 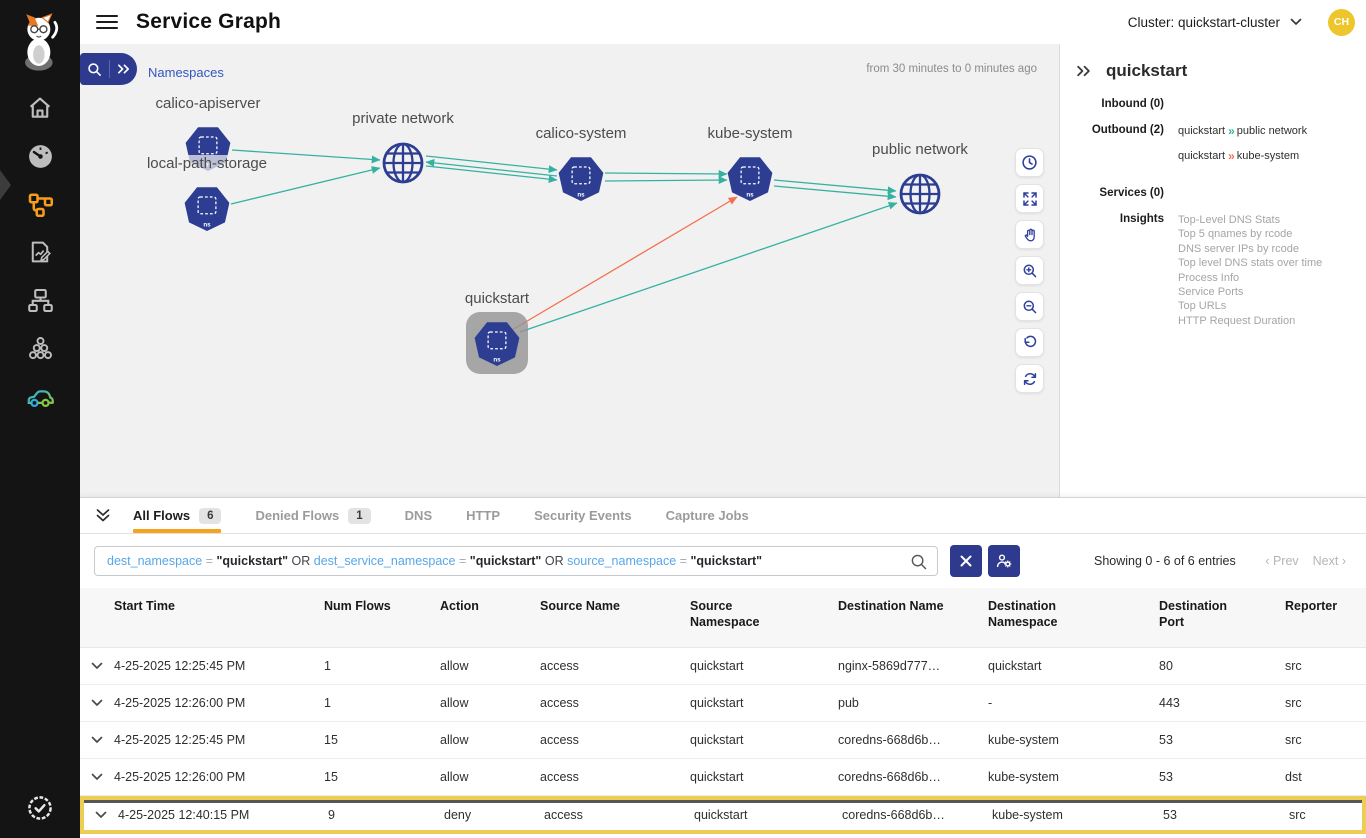 I want to click on next-page-button: Next ›, so click(x=1329, y=561).